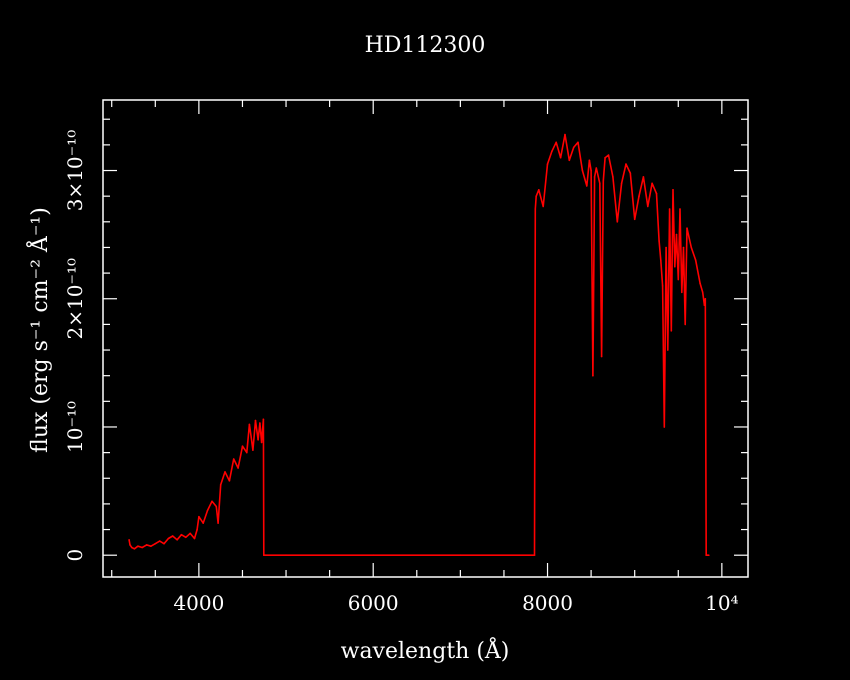 The height and width of the screenshot is (680, 850). Describe the element at coordinates (75, 171) in the screenshot. I see `y-tick-label: 3×10⁻¹⁰` at that location.